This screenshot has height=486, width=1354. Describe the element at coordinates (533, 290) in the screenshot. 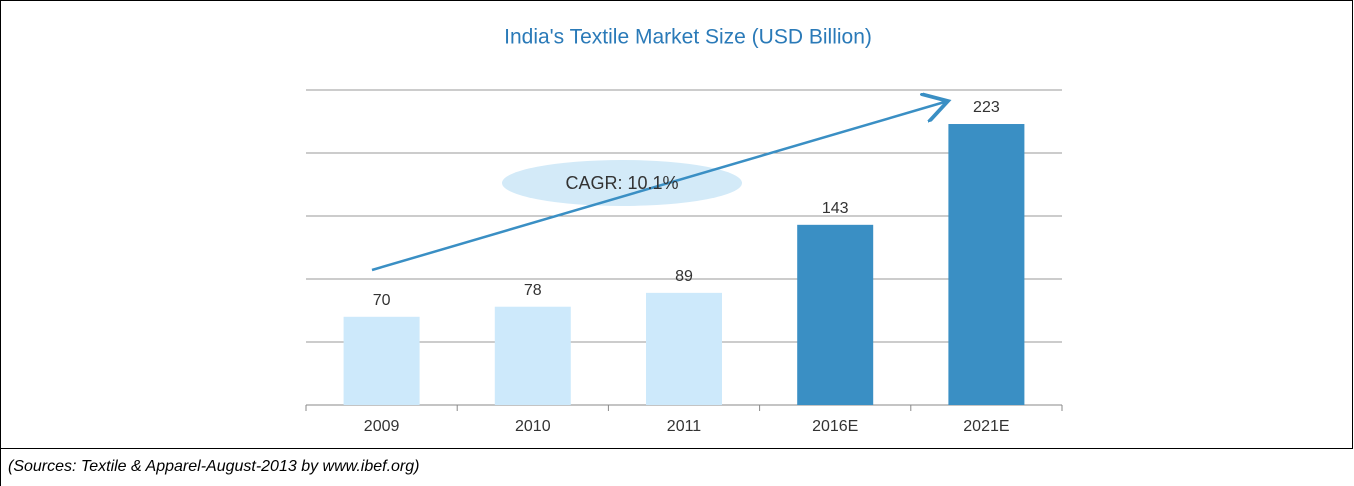

I see `value-label: 78` at that location.